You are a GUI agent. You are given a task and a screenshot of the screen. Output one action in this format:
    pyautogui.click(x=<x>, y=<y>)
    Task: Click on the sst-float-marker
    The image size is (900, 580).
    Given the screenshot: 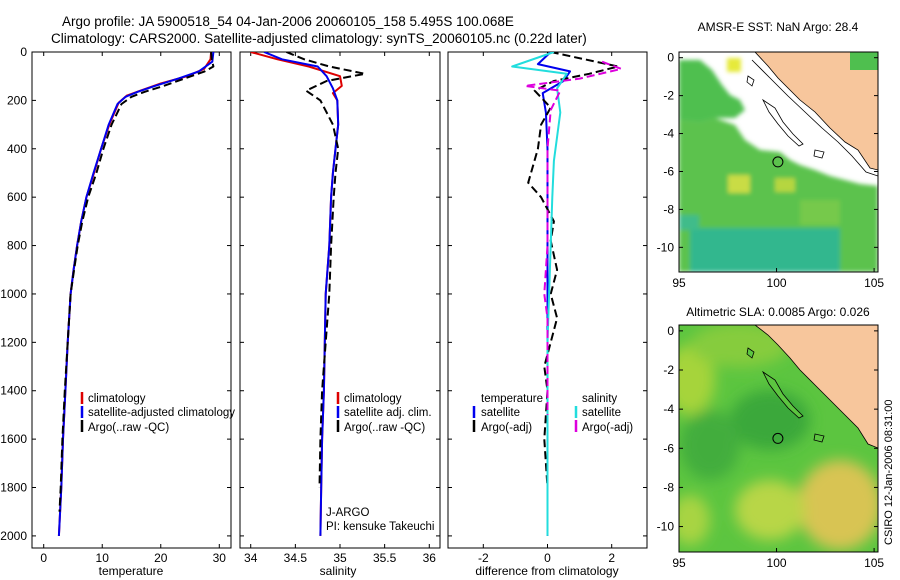 What is the action you would take?
    pyautogui.click(x=778, y=162)
    